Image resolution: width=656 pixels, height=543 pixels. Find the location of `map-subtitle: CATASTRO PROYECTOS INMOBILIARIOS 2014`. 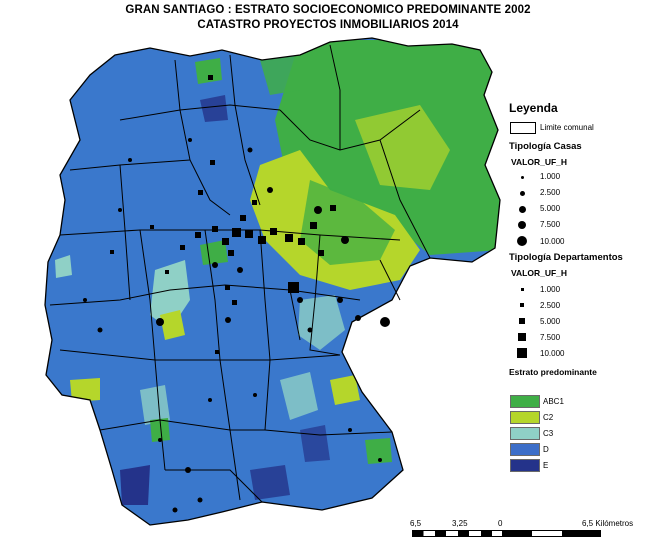

map-subtitle: CATASTRO PROYECTOS INMOBILIARIOS 2014 is located at coordinates (328, 25).